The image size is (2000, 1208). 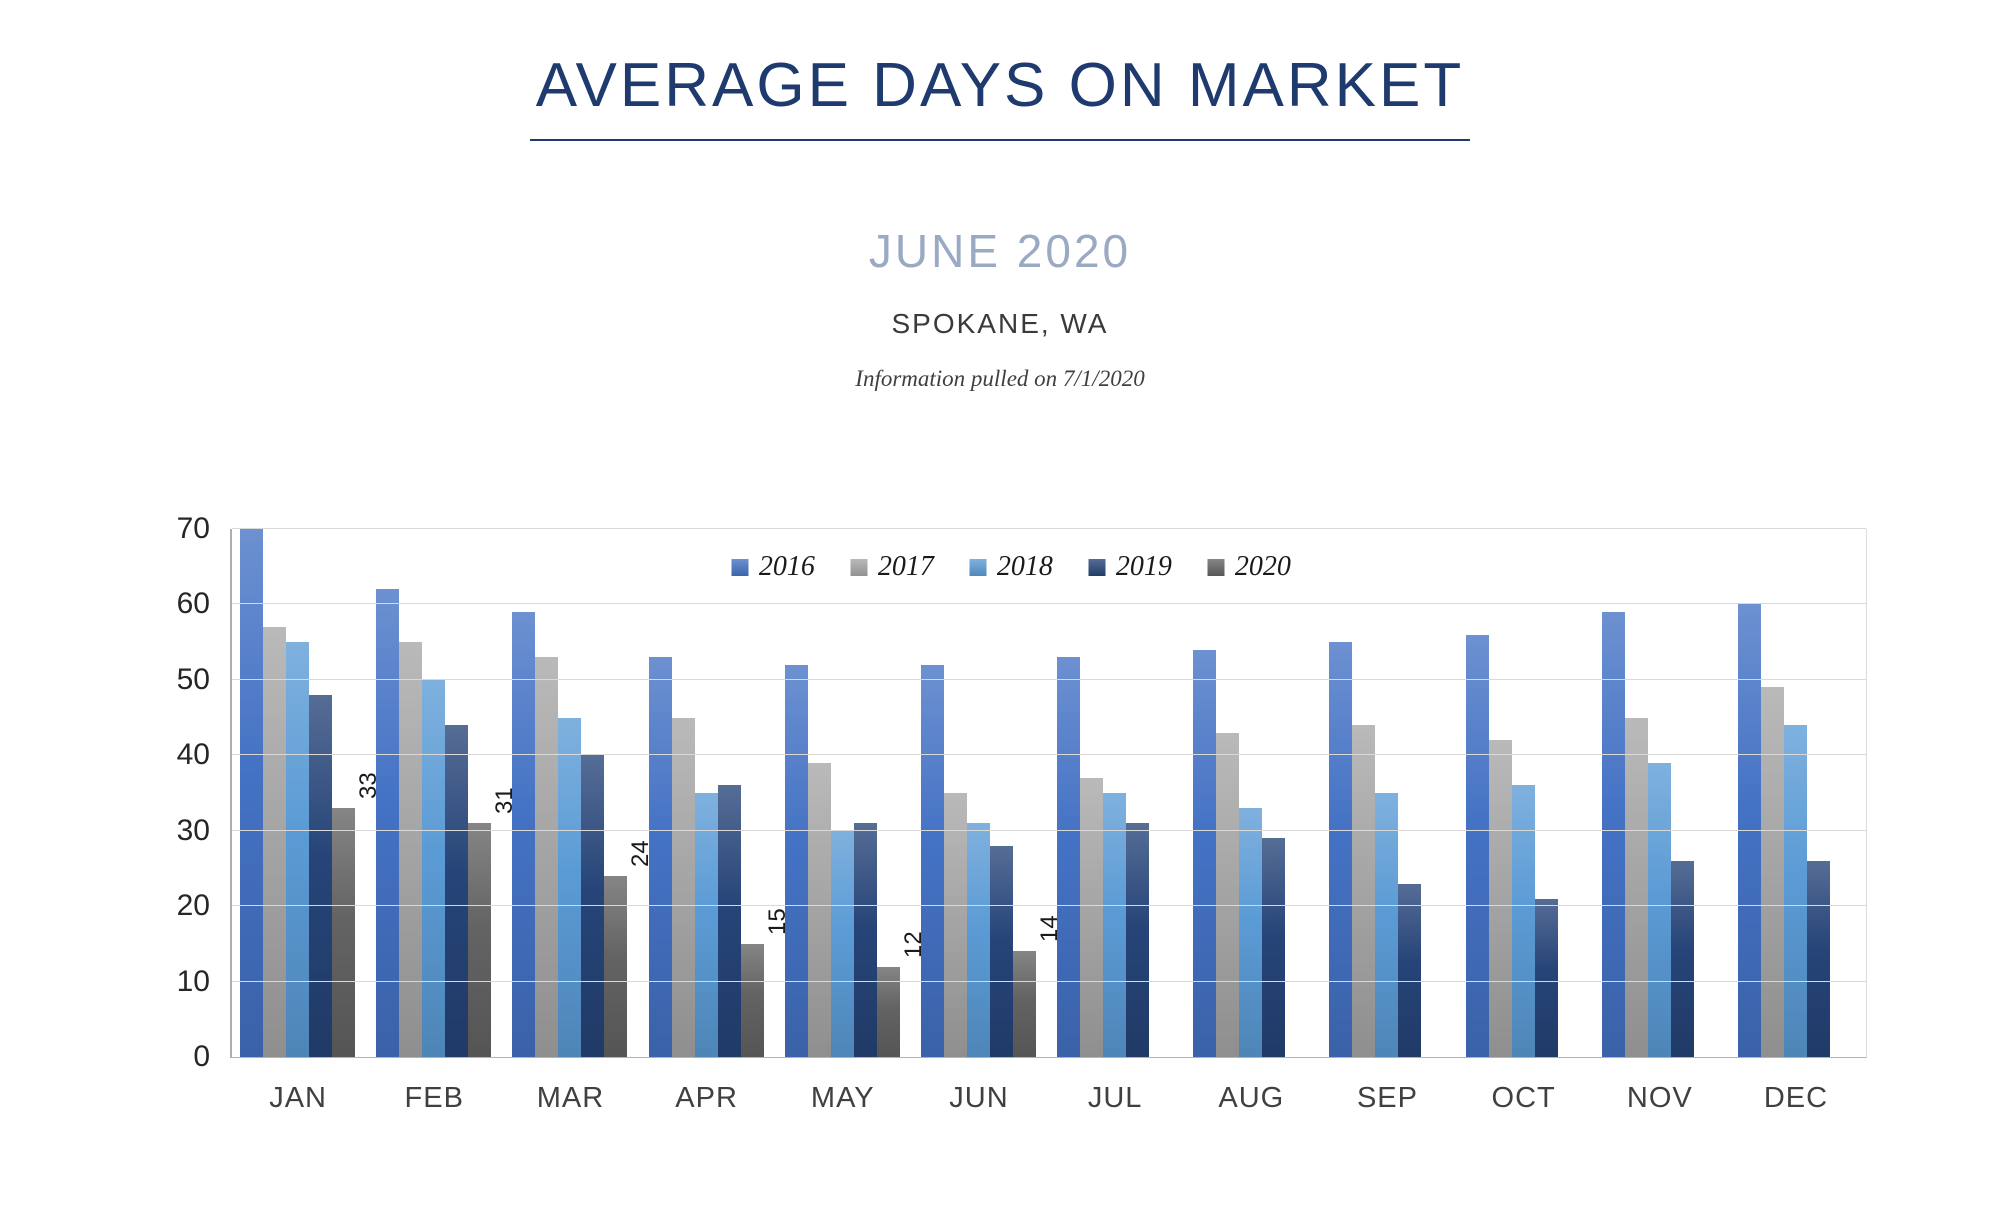 What do you see at coordinates (1024, 566) in the screenshot?
I see `legend-label-2018: 2018` at bounding box center [1024, 566].